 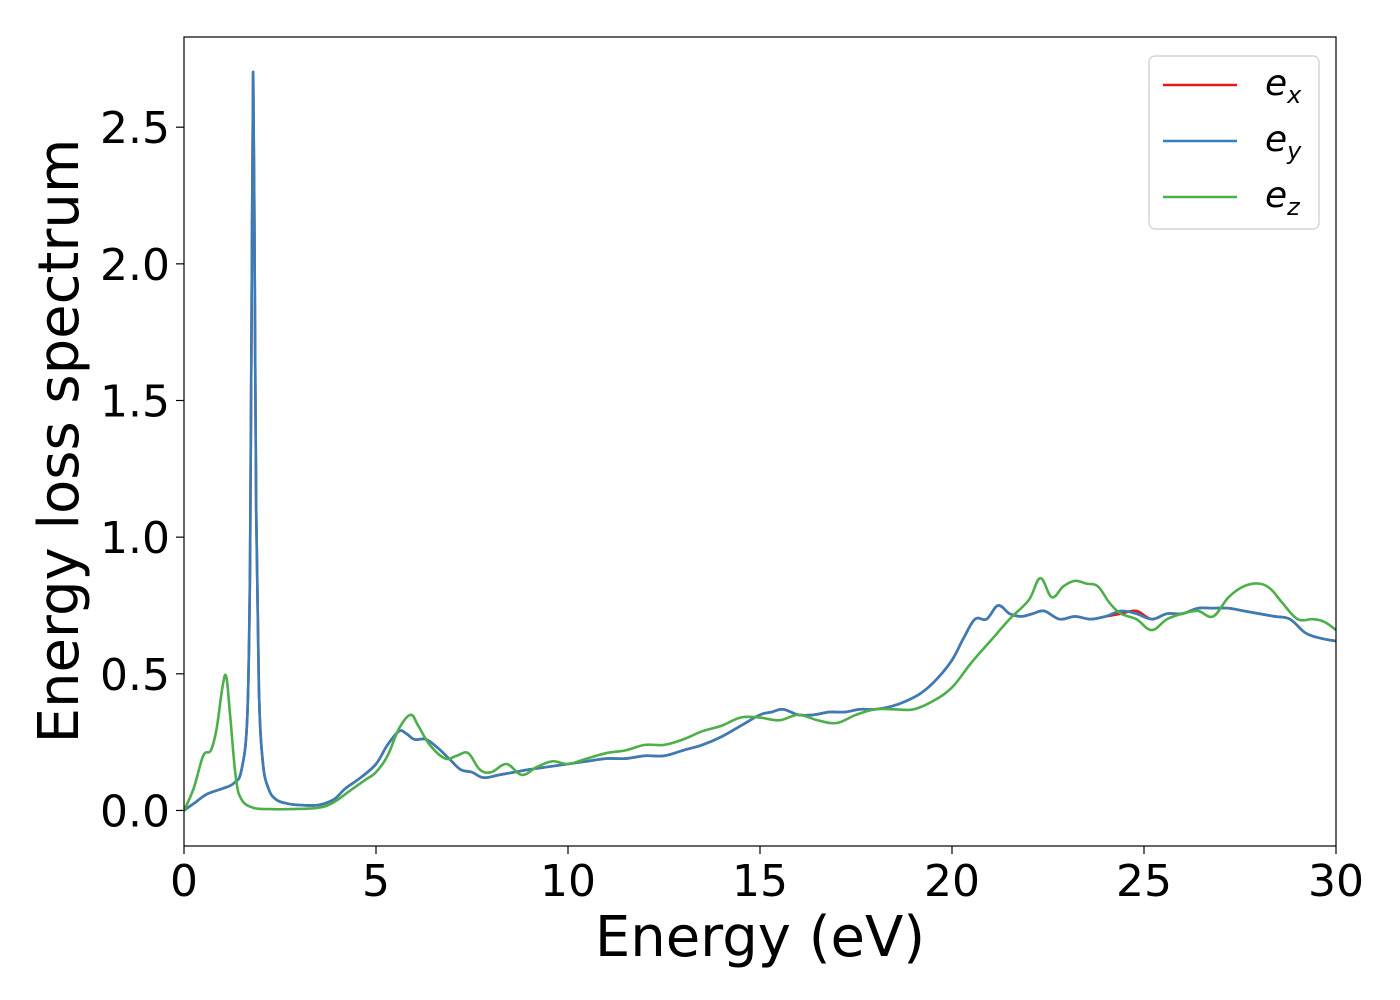 I want to click on x-tick-label: 10, so click(x=568, y=881).